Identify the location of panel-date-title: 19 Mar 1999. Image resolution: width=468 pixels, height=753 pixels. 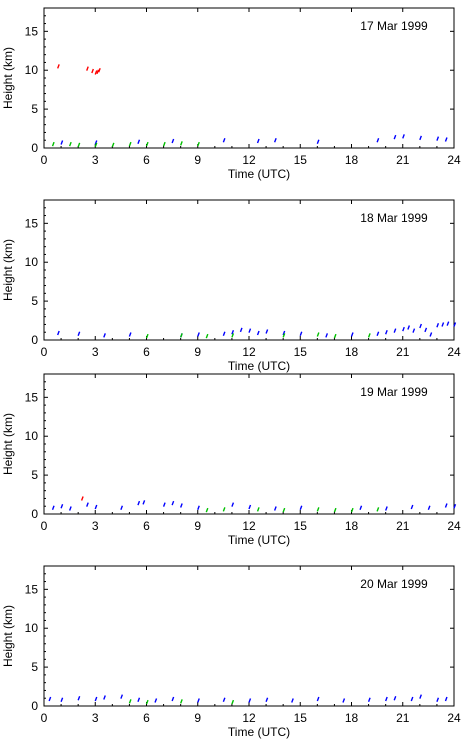
(394, 392).